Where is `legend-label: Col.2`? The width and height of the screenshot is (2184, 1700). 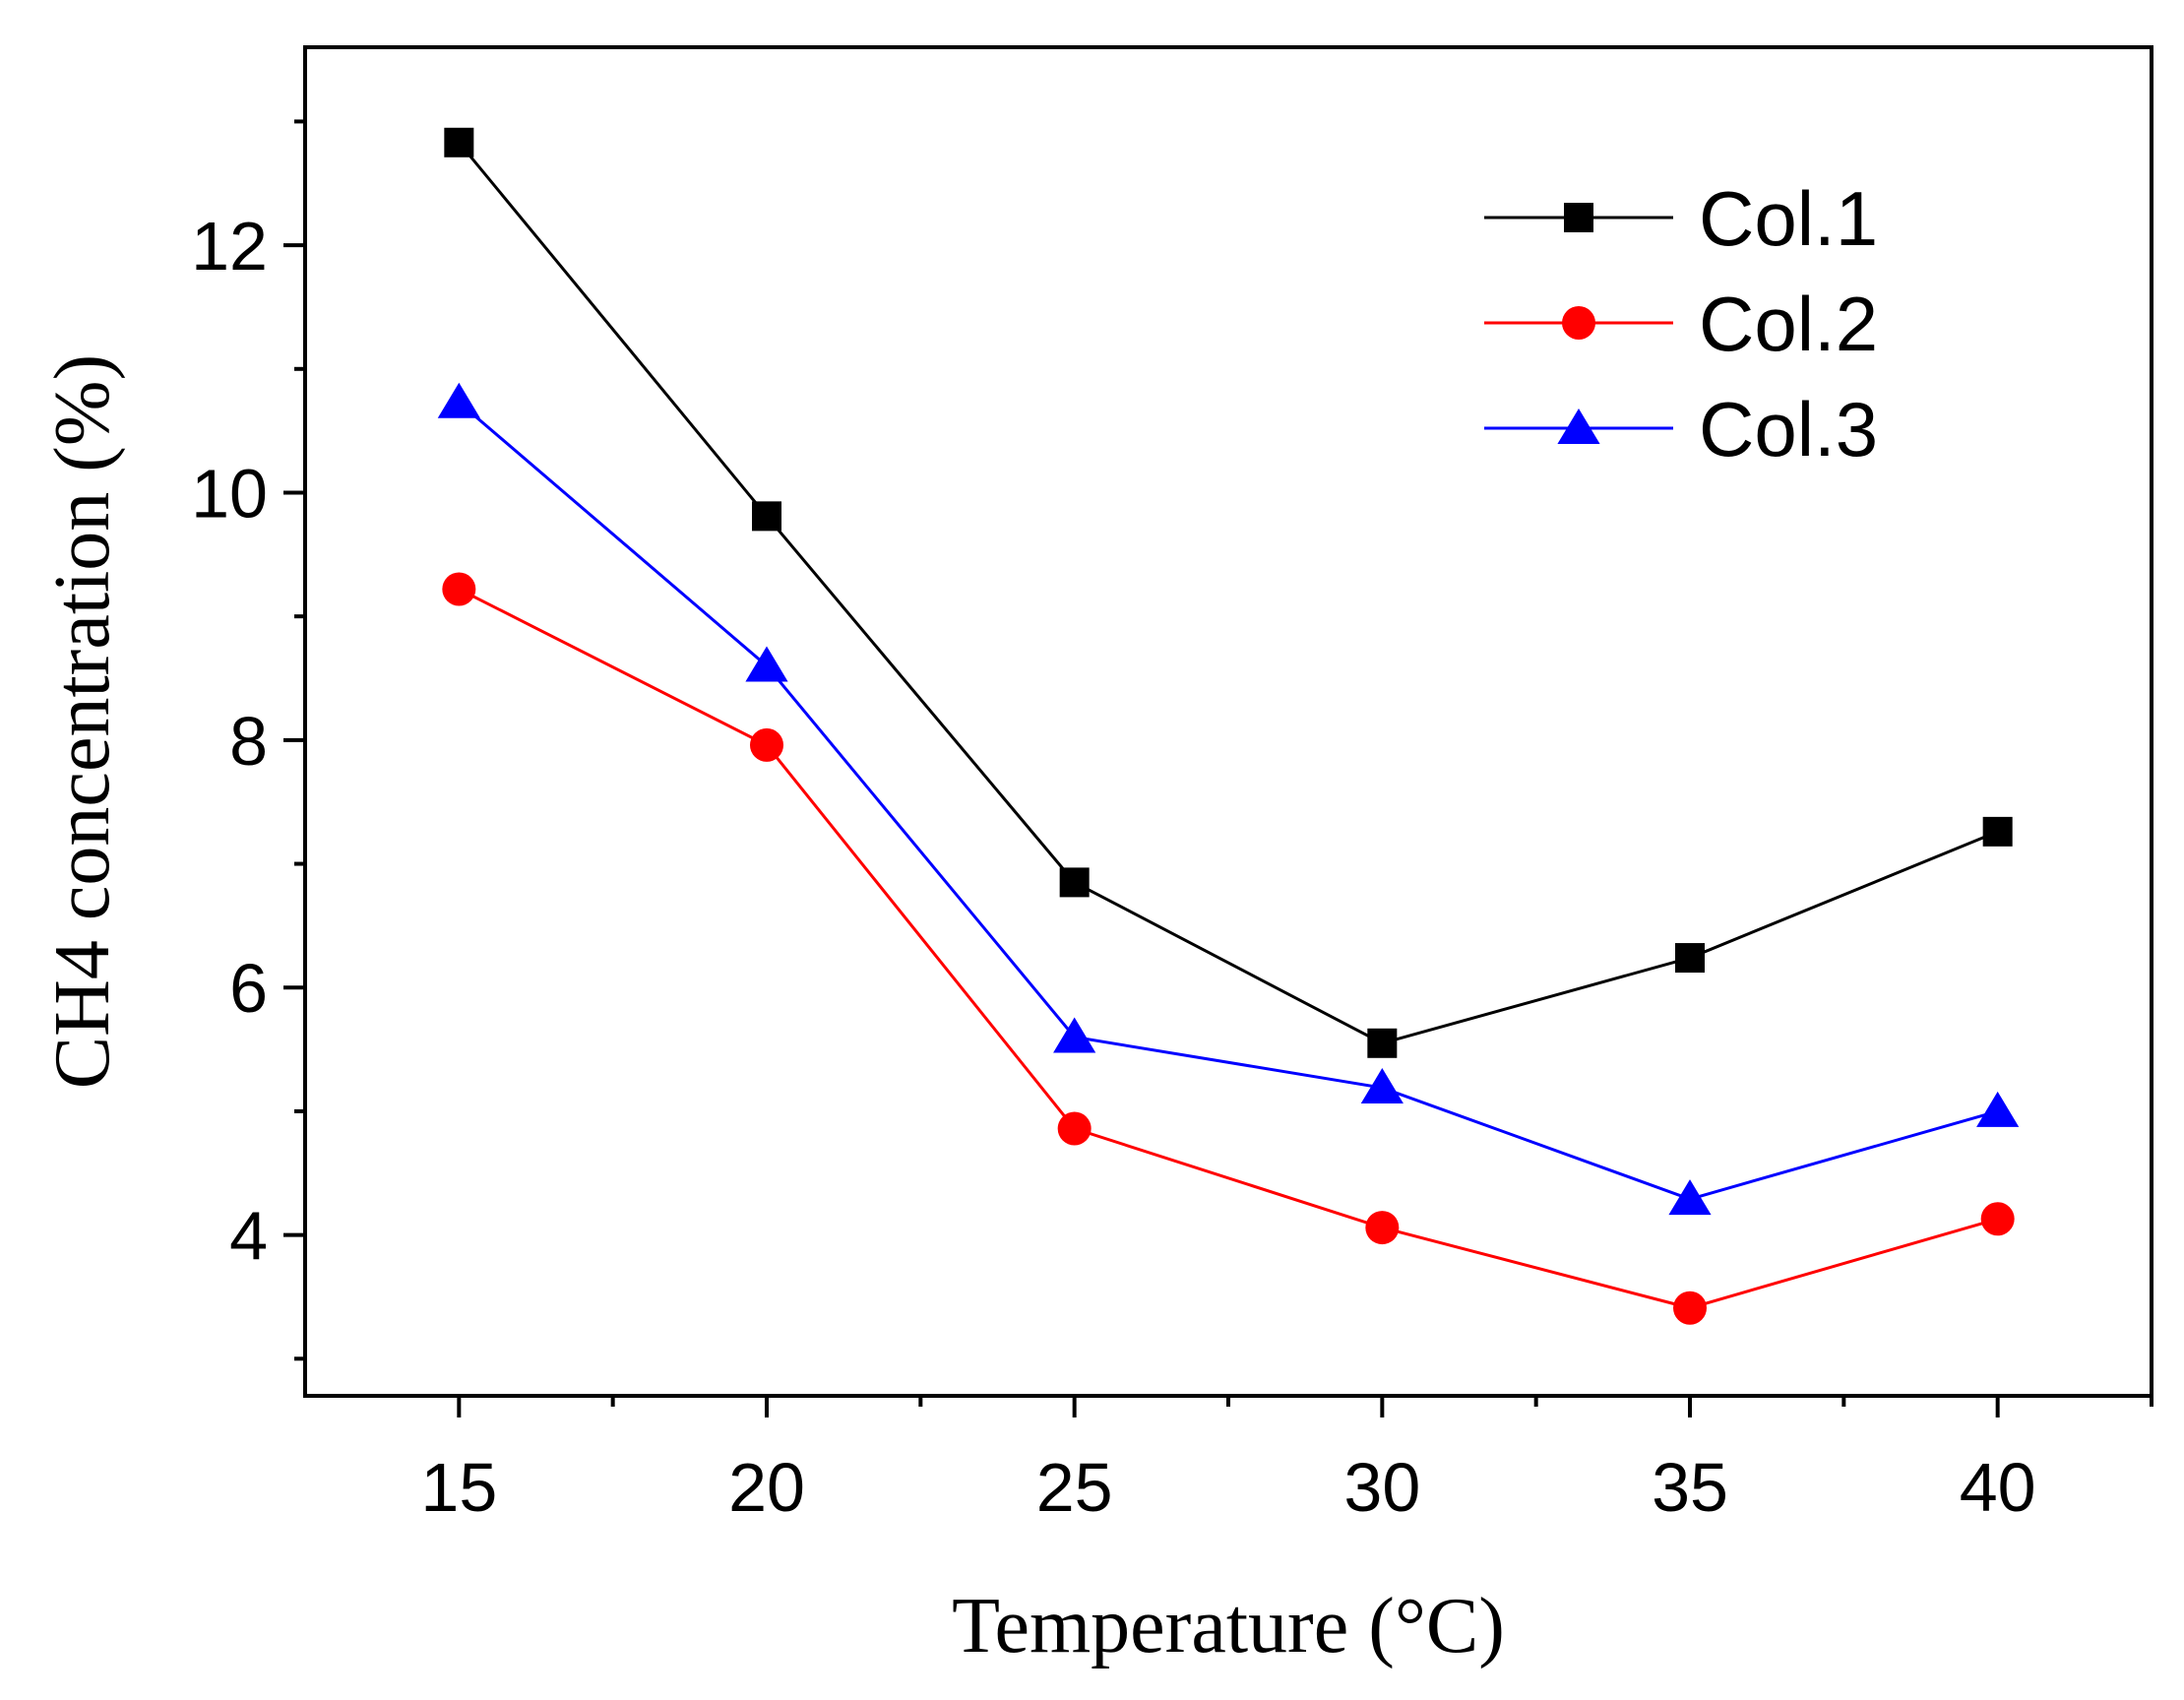 legend-label: Col.2 is located at coordinates (1788, 324).